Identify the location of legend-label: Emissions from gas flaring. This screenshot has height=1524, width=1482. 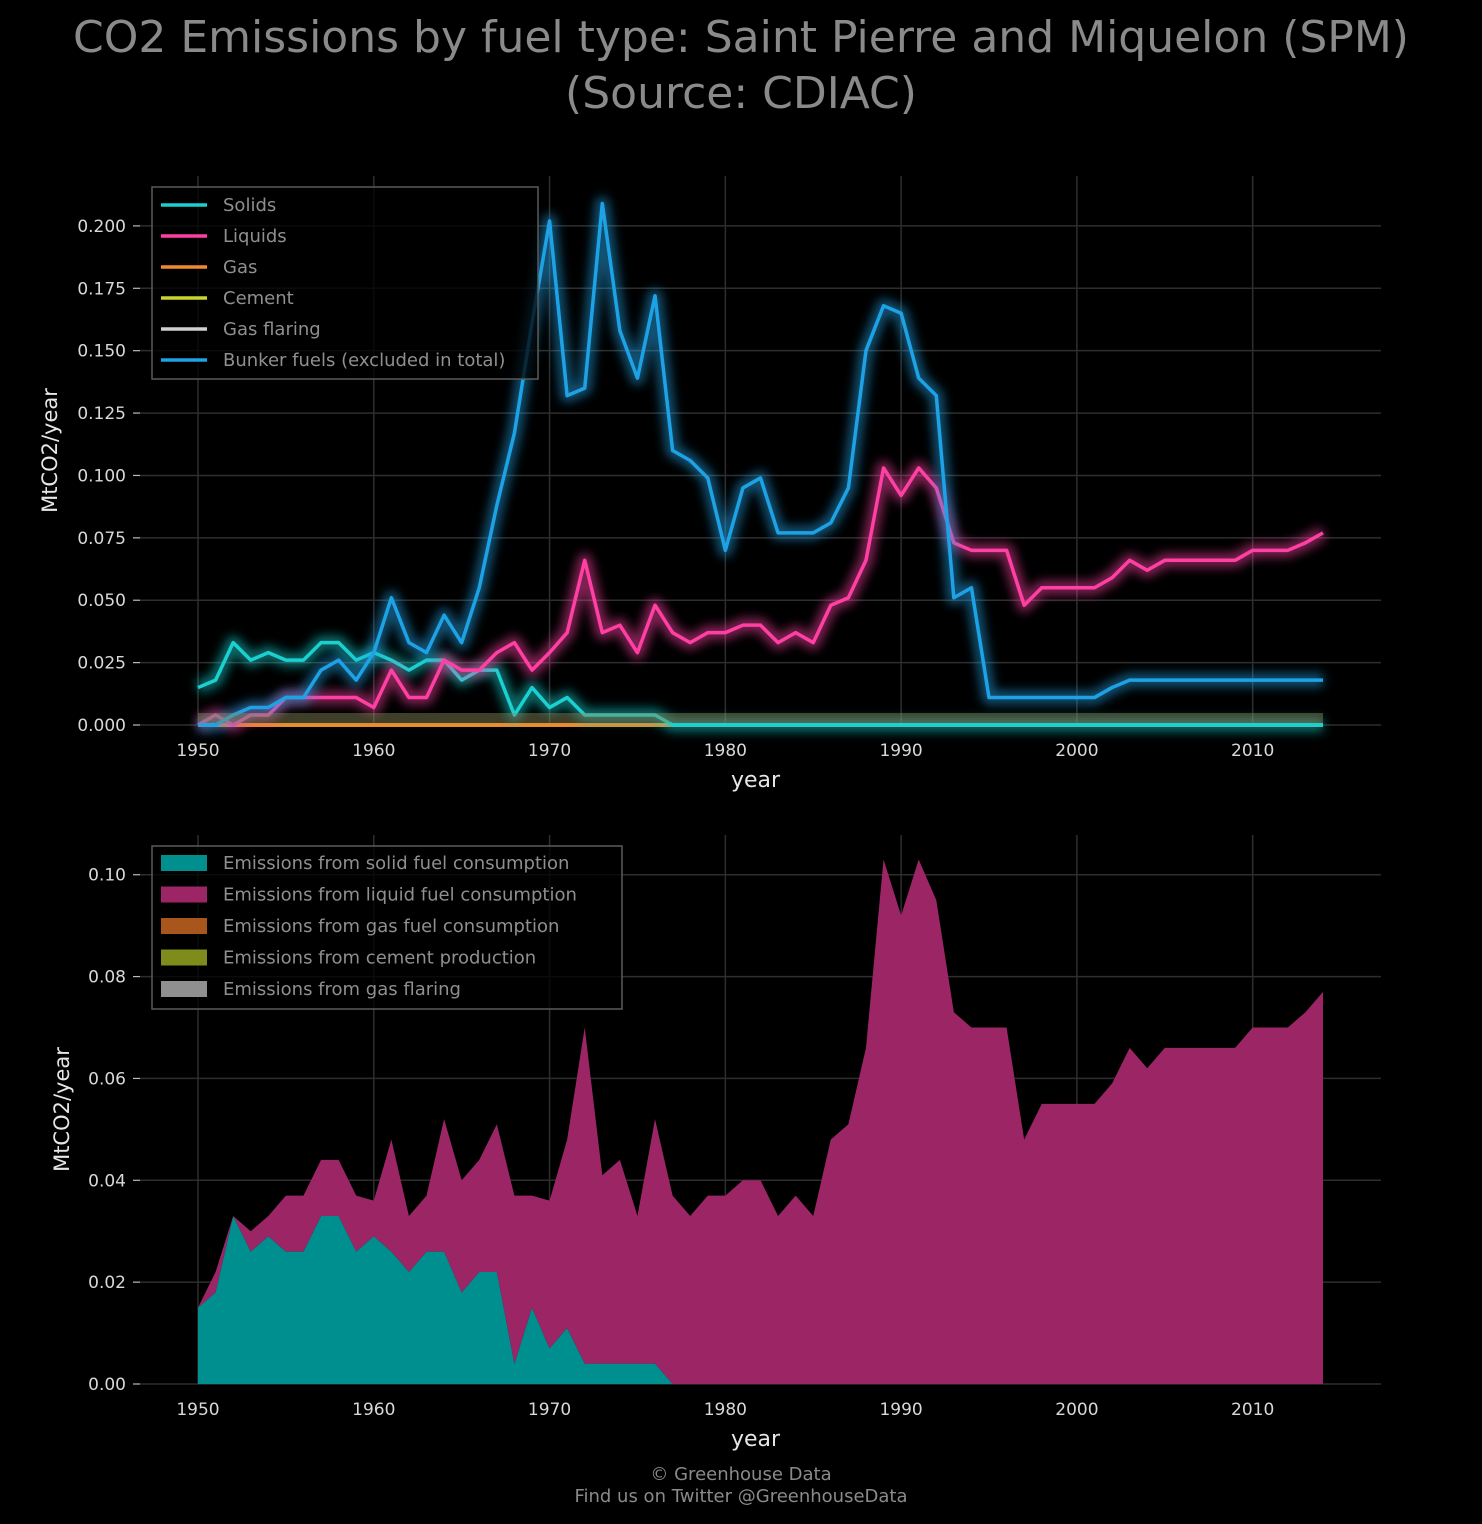
(342, 989).